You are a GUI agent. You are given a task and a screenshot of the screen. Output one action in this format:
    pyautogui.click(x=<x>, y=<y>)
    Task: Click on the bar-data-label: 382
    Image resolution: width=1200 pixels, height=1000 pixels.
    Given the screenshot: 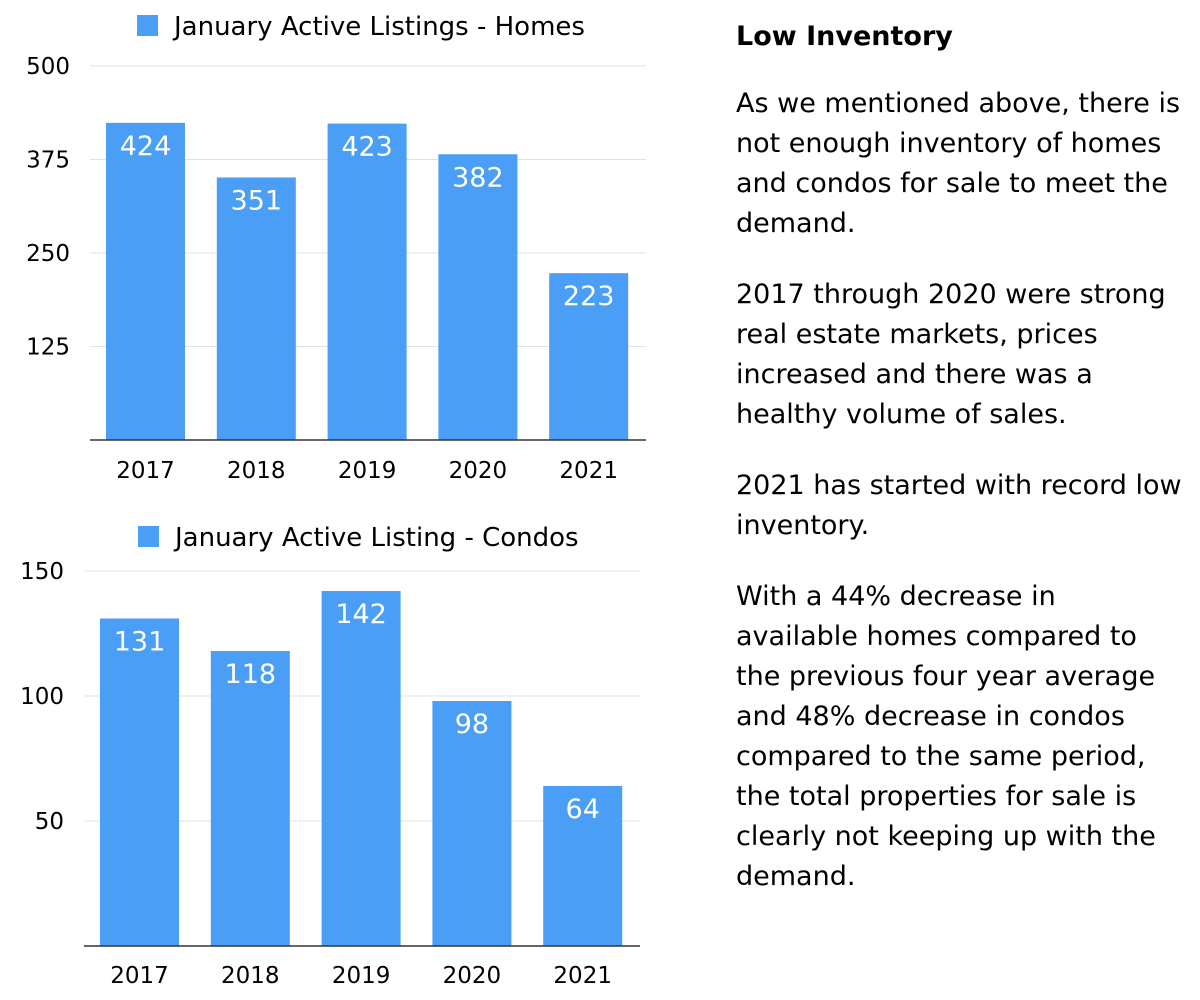 What is the action you would take?
    pyautogui.click(x=478, y=177)
    